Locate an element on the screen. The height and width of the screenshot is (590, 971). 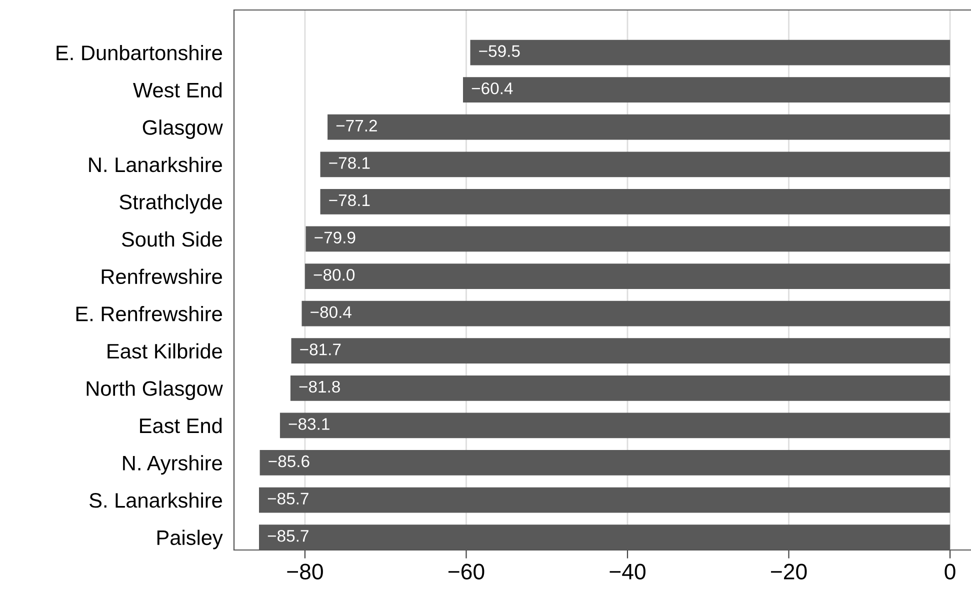
y-tick-label: South Side is located at coordinates (172, 239).